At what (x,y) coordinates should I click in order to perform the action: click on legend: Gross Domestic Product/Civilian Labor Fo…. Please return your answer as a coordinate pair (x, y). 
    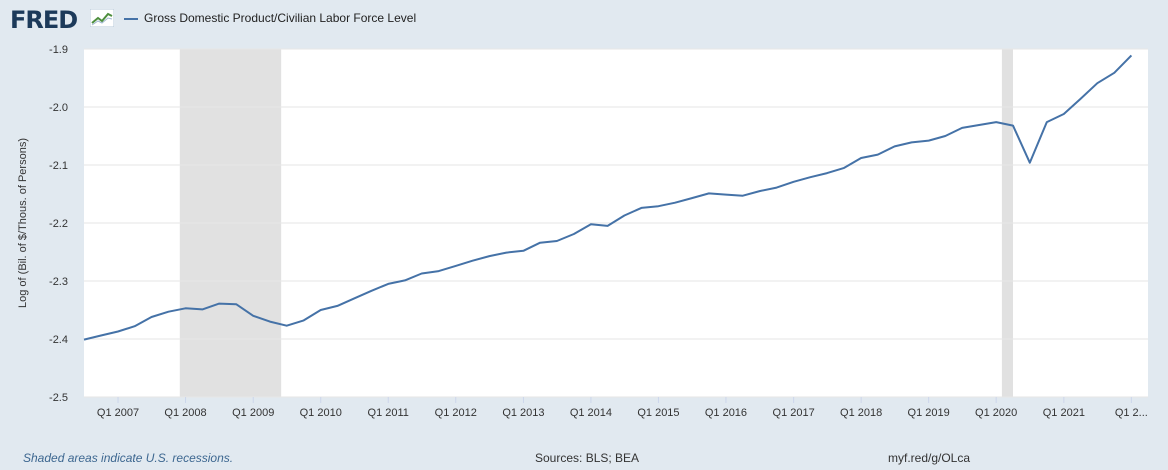
    Looking at the image, I should click on (270, 18).